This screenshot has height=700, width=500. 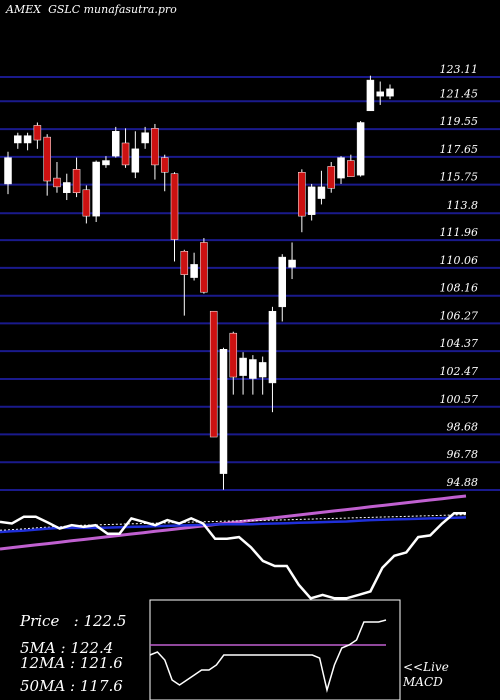 I want to click on price-tick-label: 110.06, so click(x=459, y=260).